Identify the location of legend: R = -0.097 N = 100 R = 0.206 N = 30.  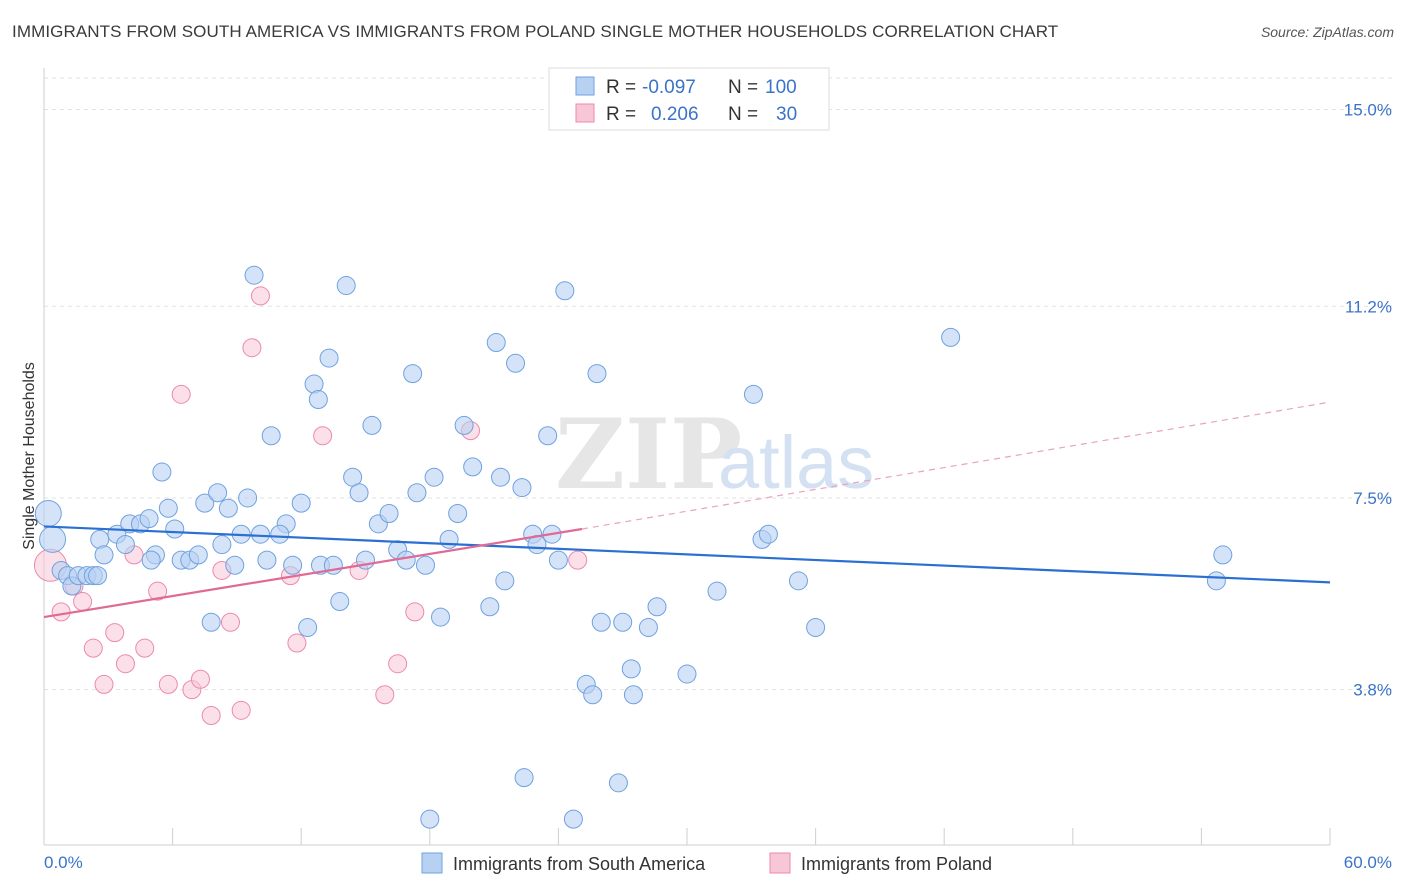
(689, 99).